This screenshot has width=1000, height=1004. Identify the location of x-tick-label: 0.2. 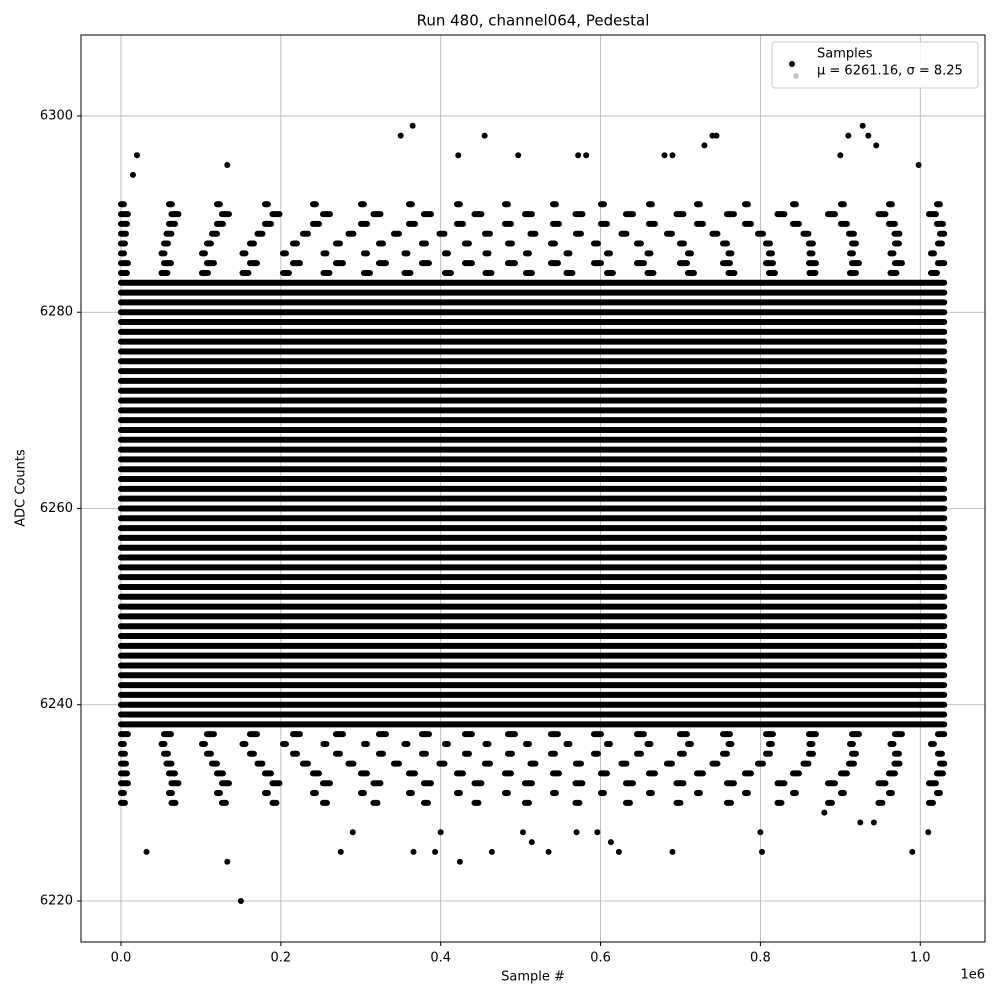
(280, 958).